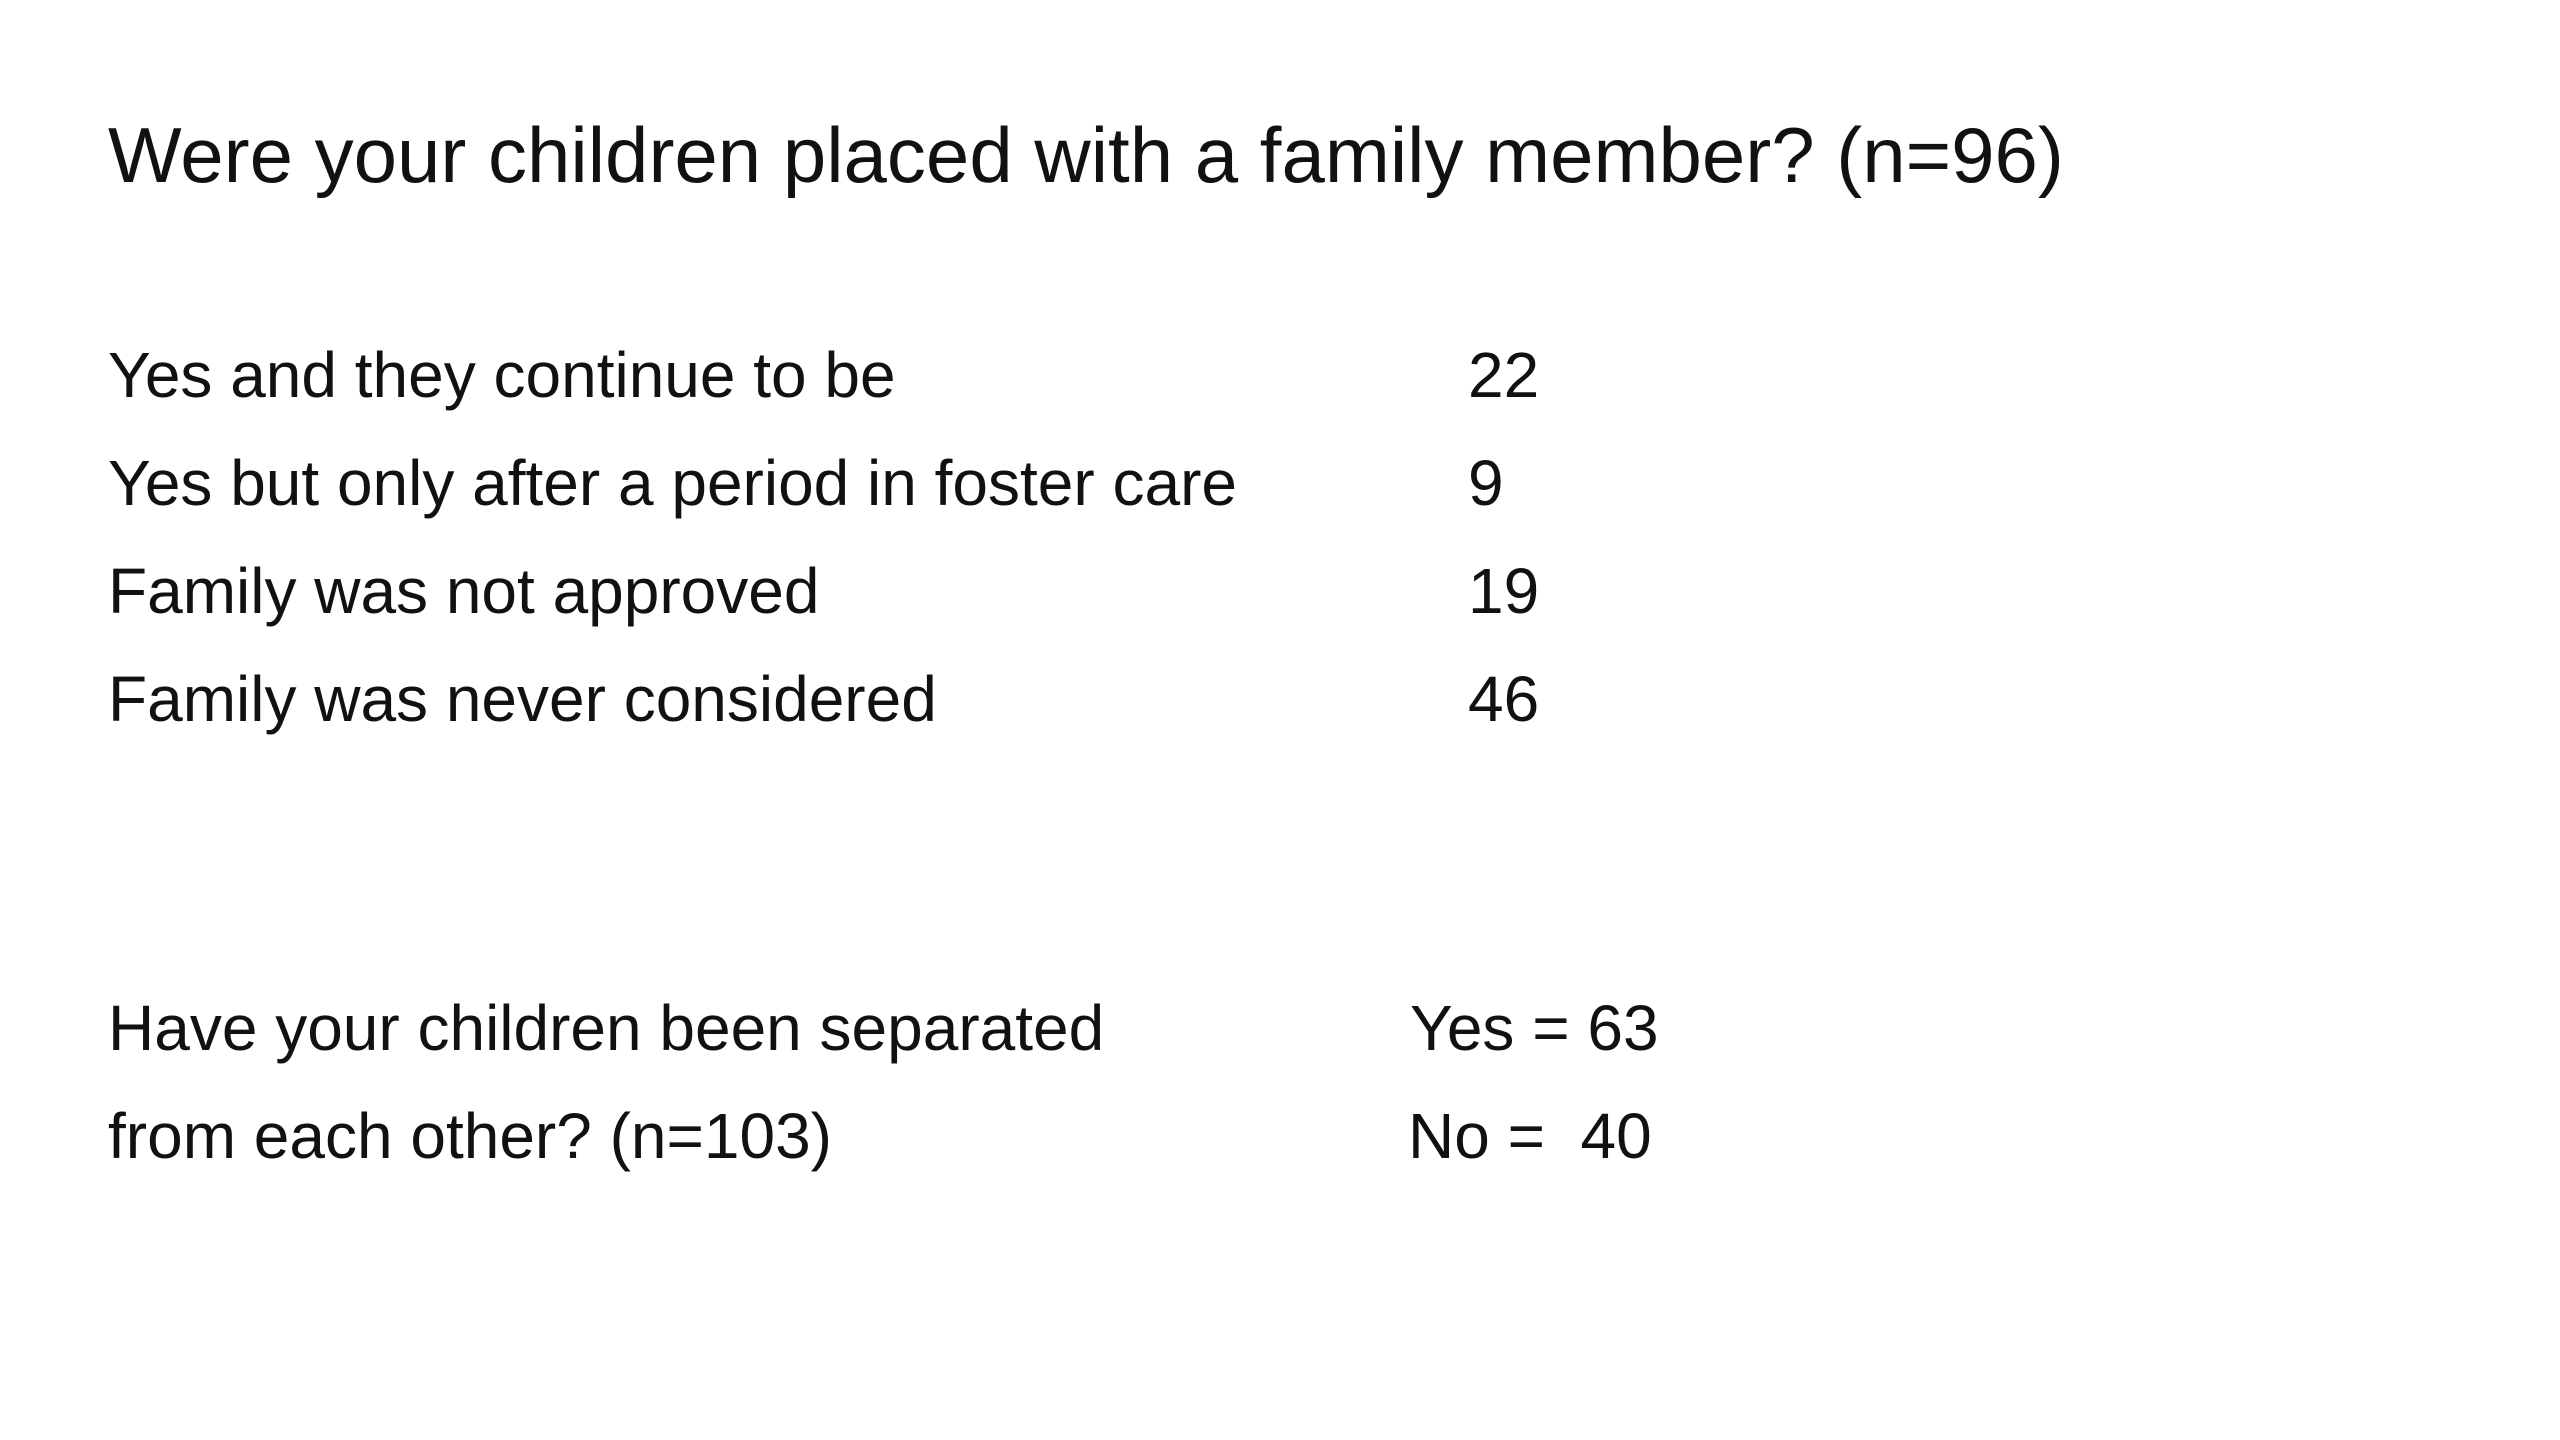 This screenshot has height=1440, width=2560. I want to click on row-value: 9, so click(1486, 483).